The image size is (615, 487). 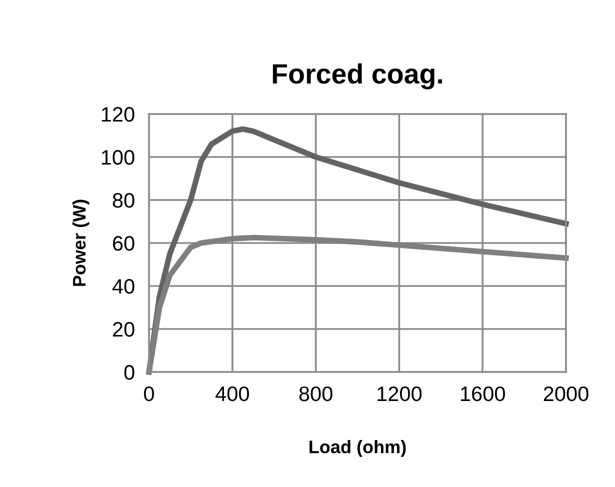 What do you see at coordinates (118, 157) in the screenshot?
I see `y-tick-label: 100` at bounding box center [118, 157].